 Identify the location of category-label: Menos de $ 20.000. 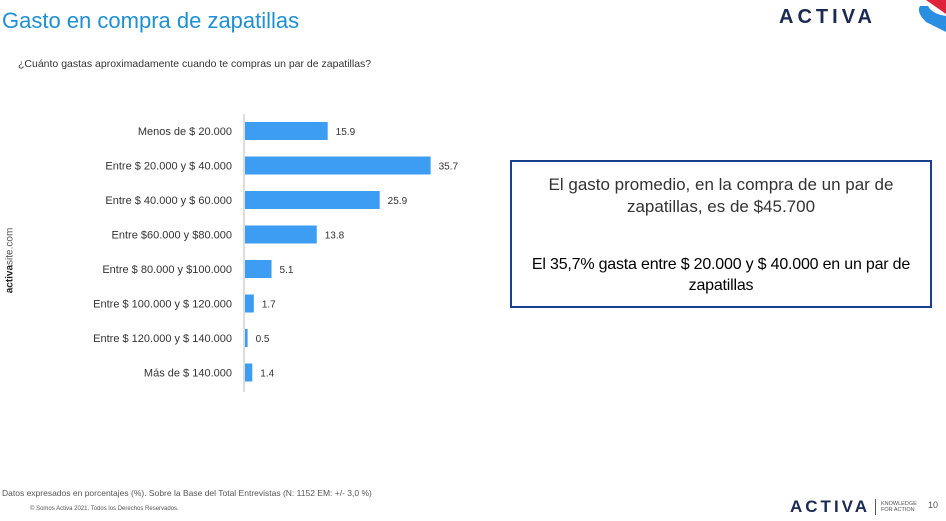
(185, 132).